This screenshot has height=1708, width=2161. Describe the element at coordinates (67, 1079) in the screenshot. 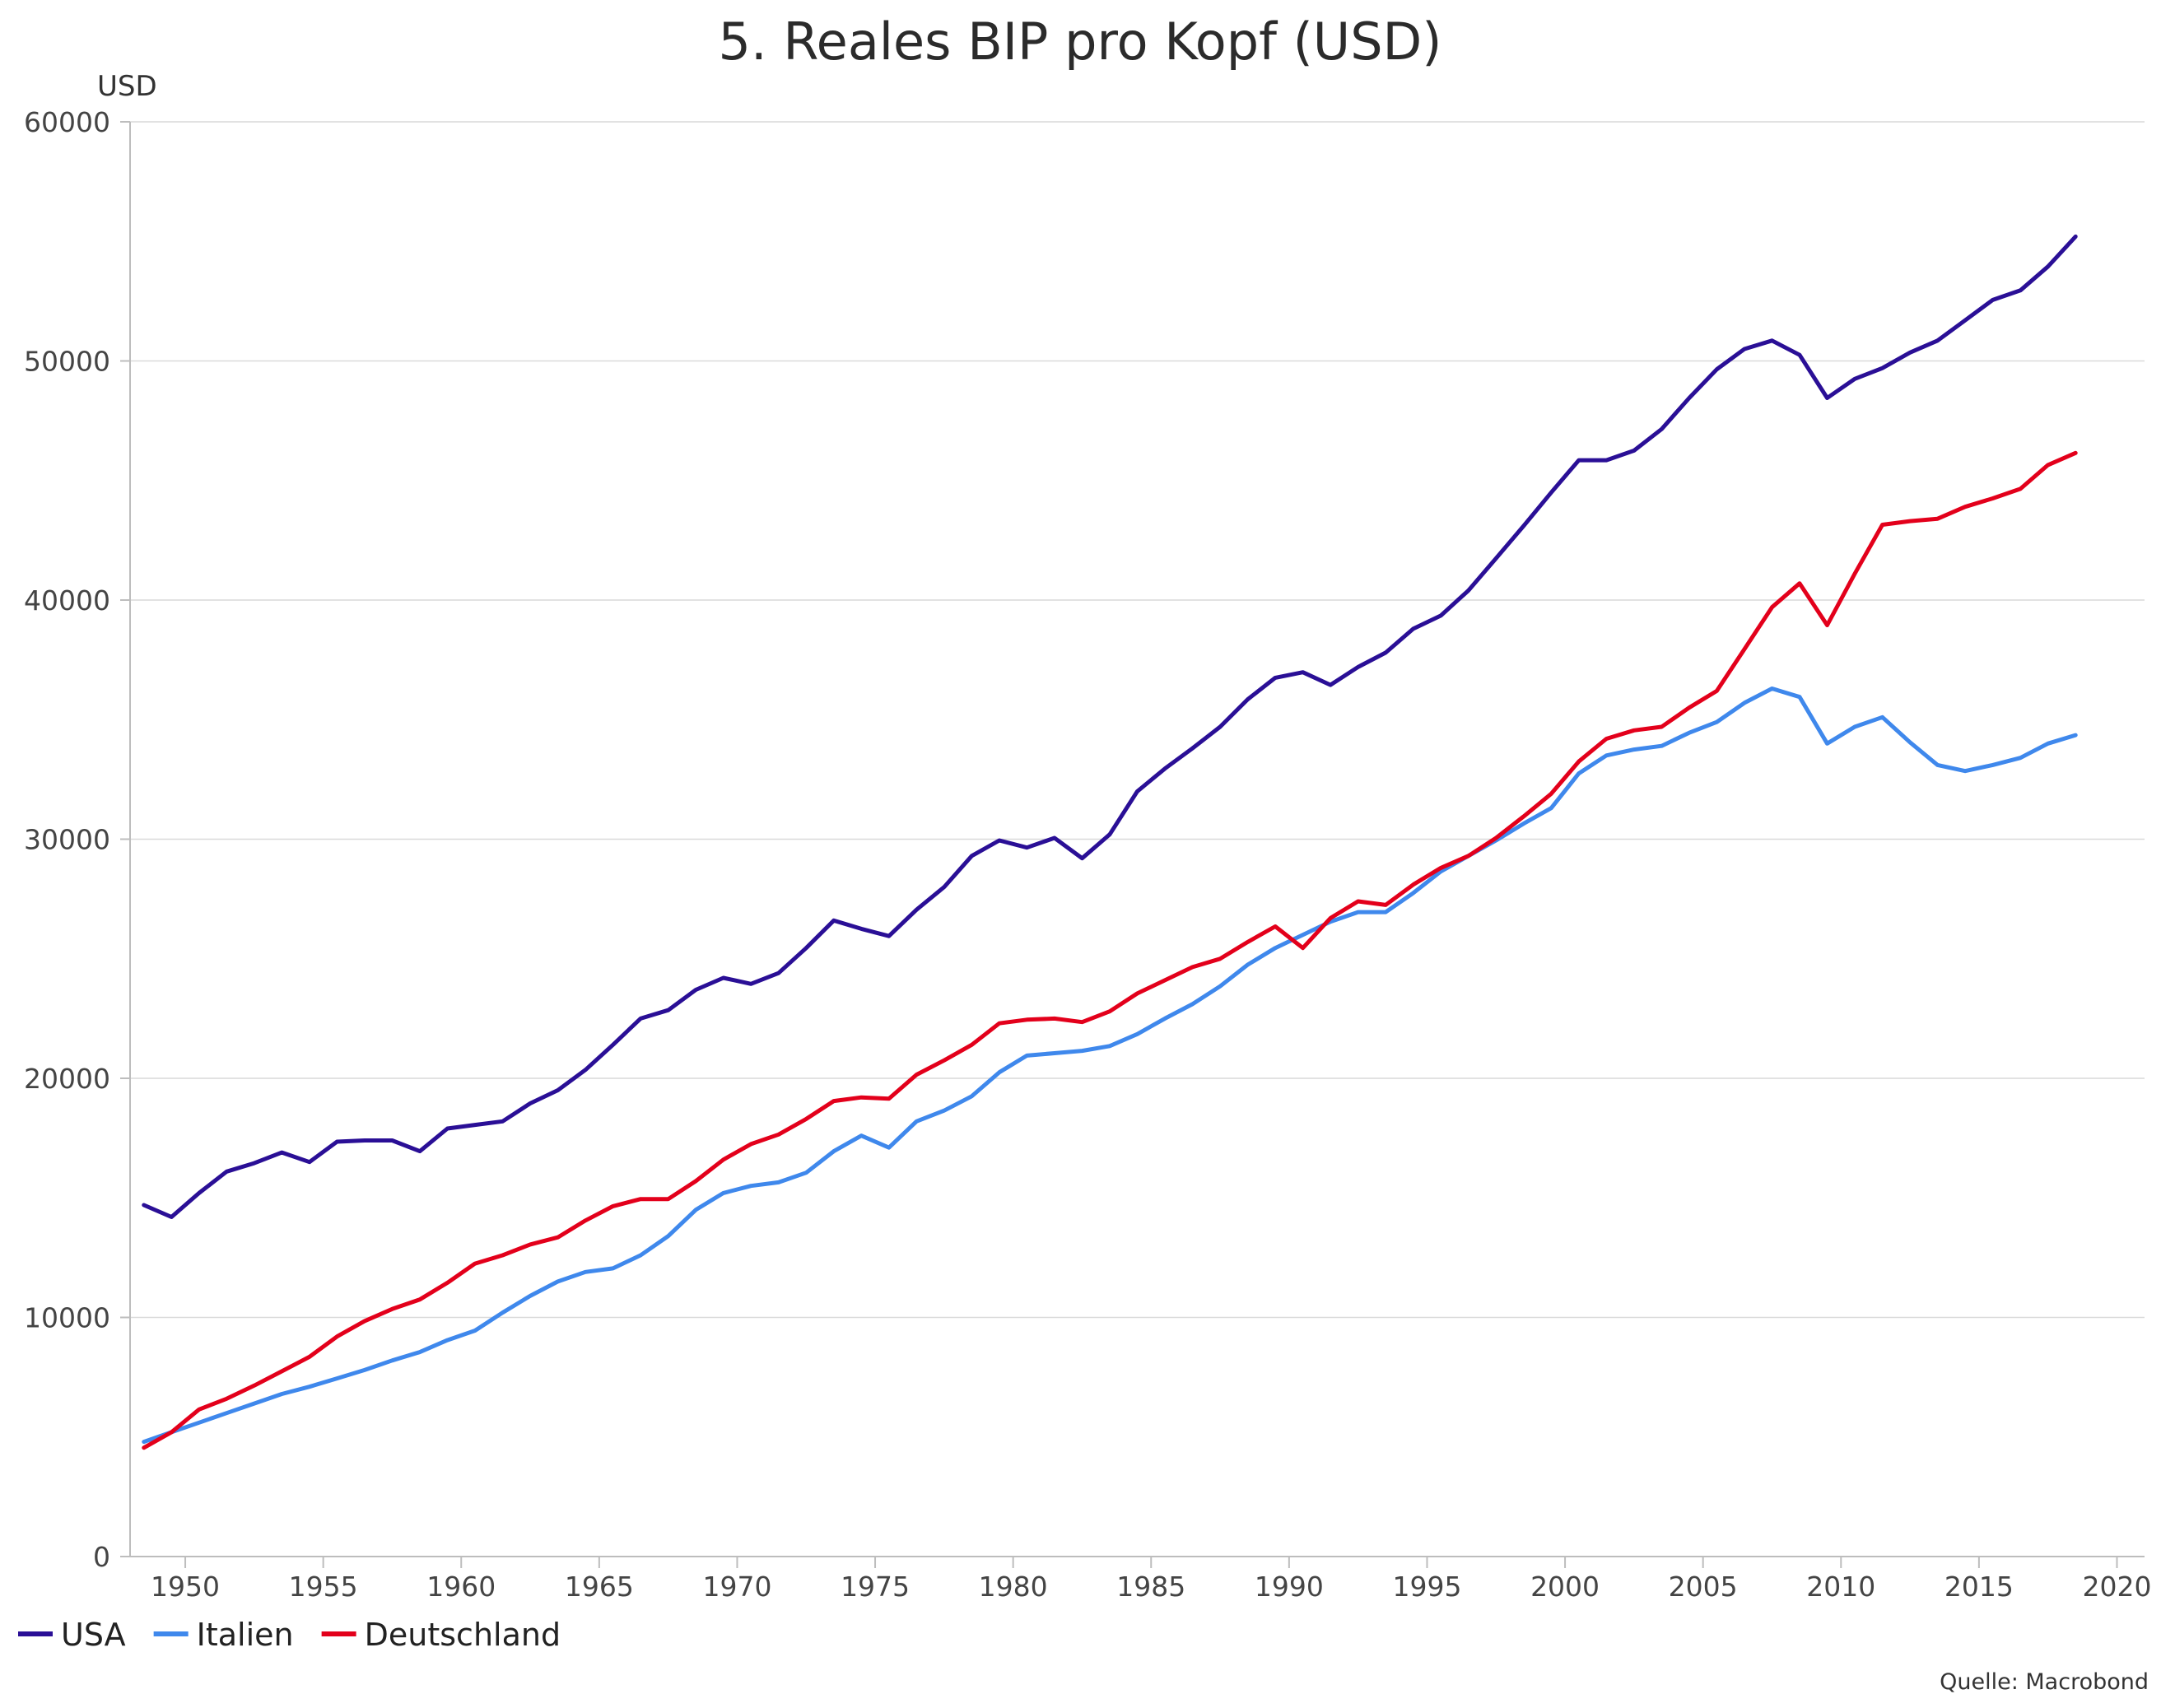

I see `y-tick-label-20000: 20000` at that location.